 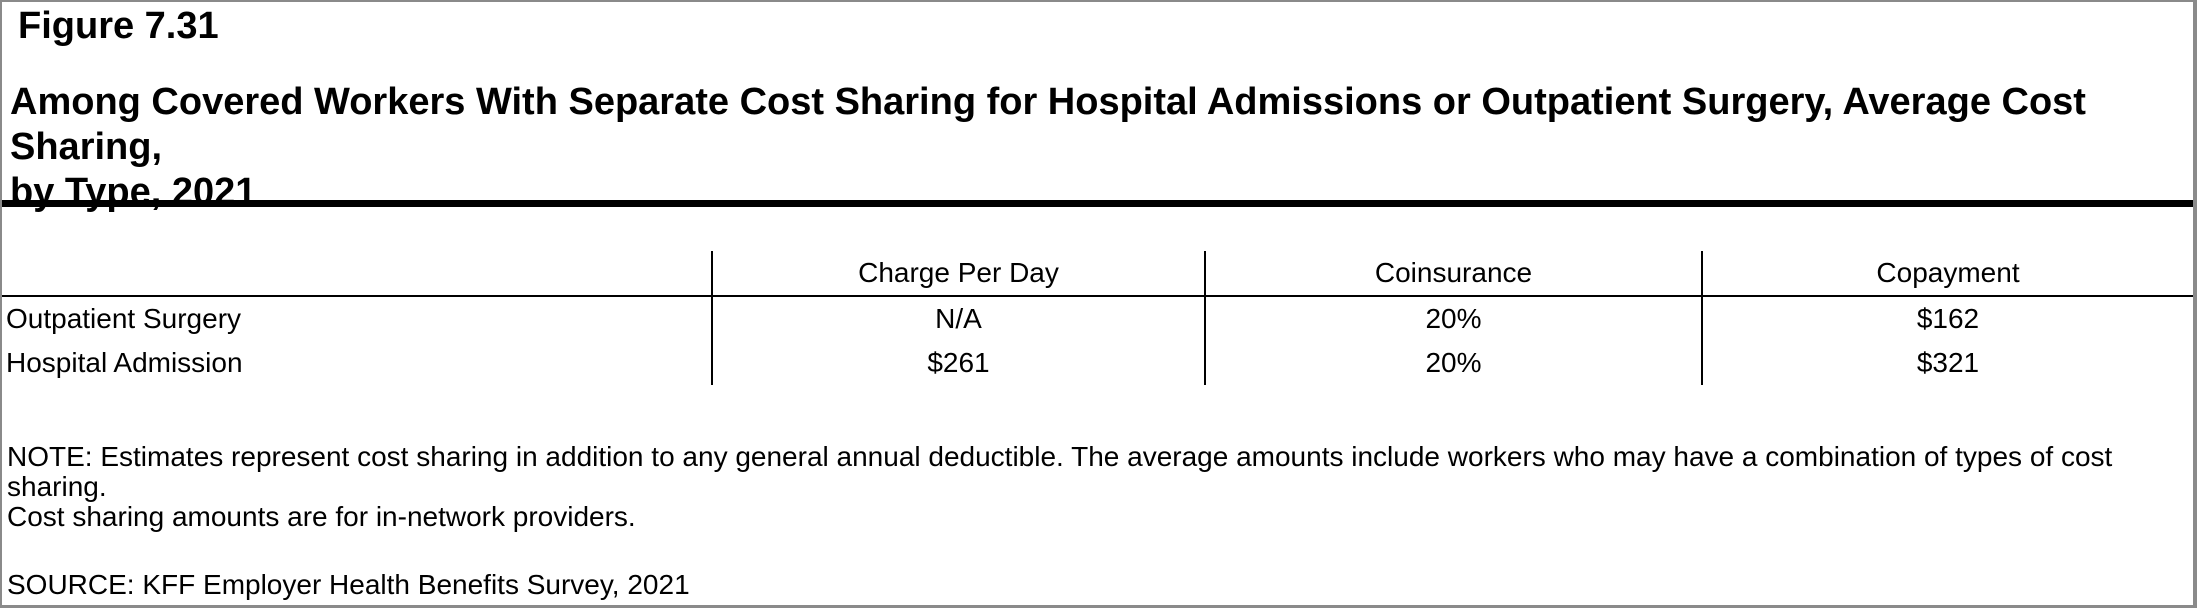 What do you see at coordinates (958, 318) in the screenshot?
I see `cell-outpatient-charge-per-day: N/A` at bounding box center [958, 318].